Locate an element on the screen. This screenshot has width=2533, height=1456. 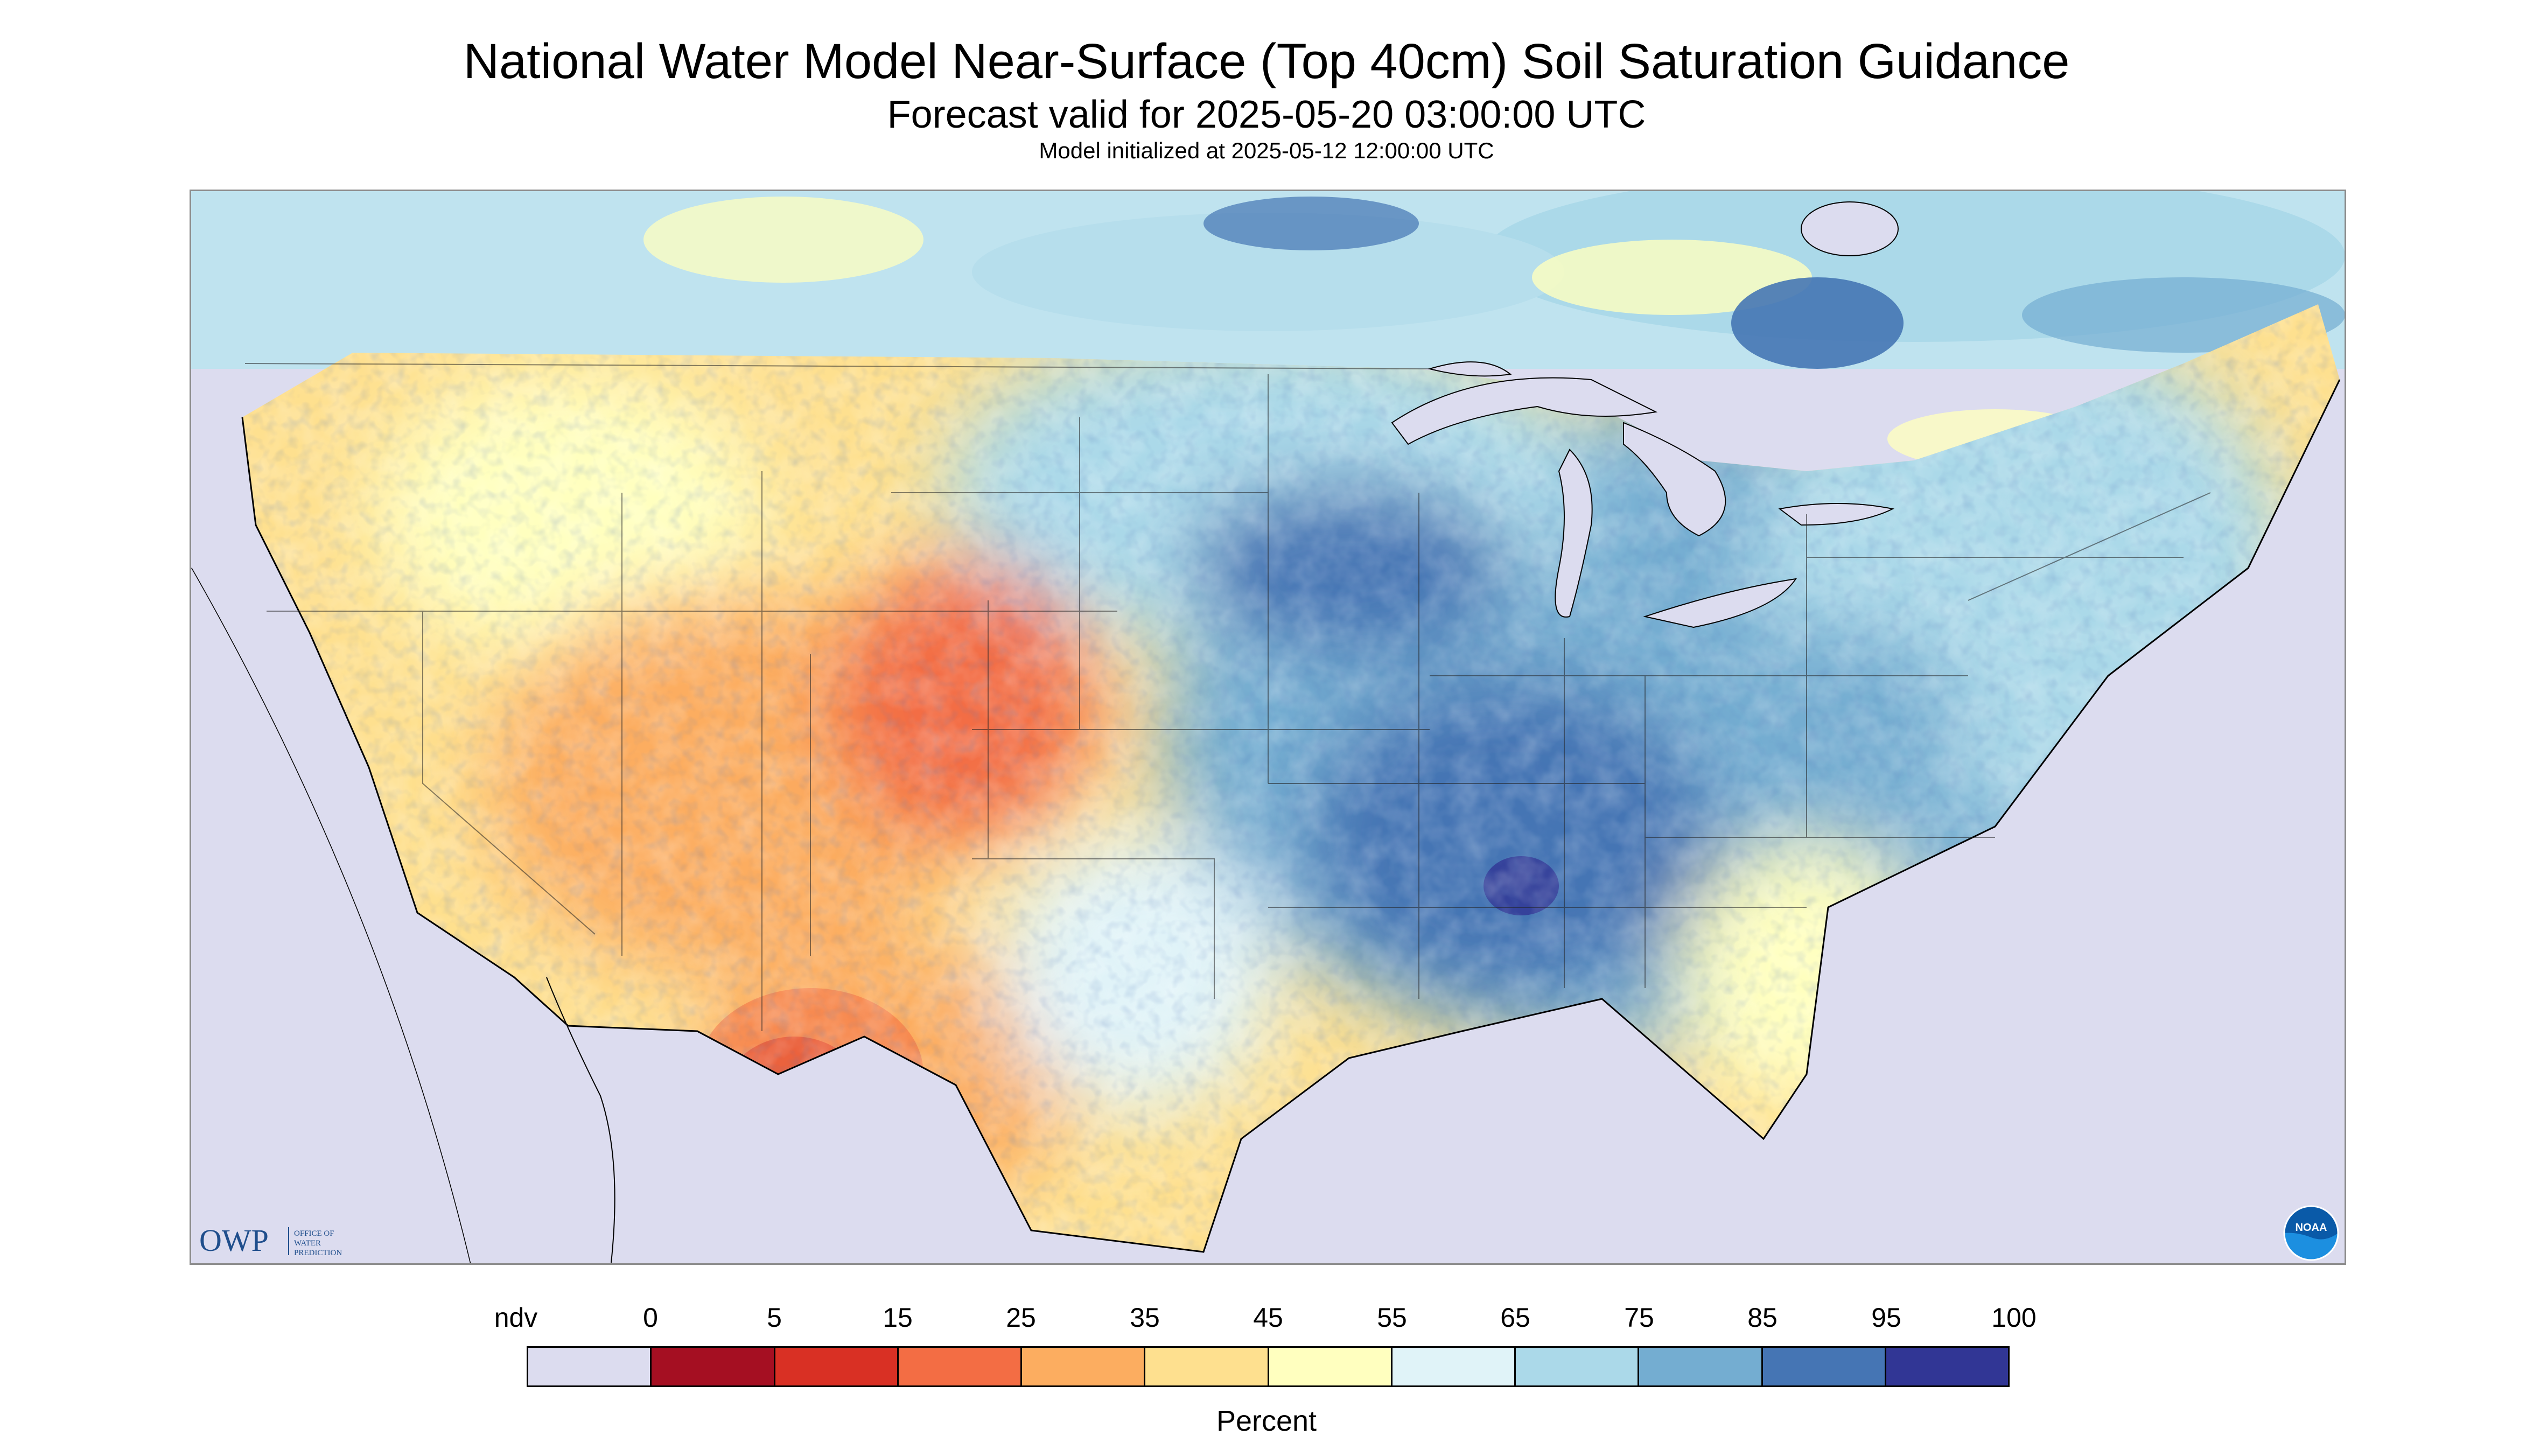
noaa-logo: NOAA is located at coordinates (2311, 1233).